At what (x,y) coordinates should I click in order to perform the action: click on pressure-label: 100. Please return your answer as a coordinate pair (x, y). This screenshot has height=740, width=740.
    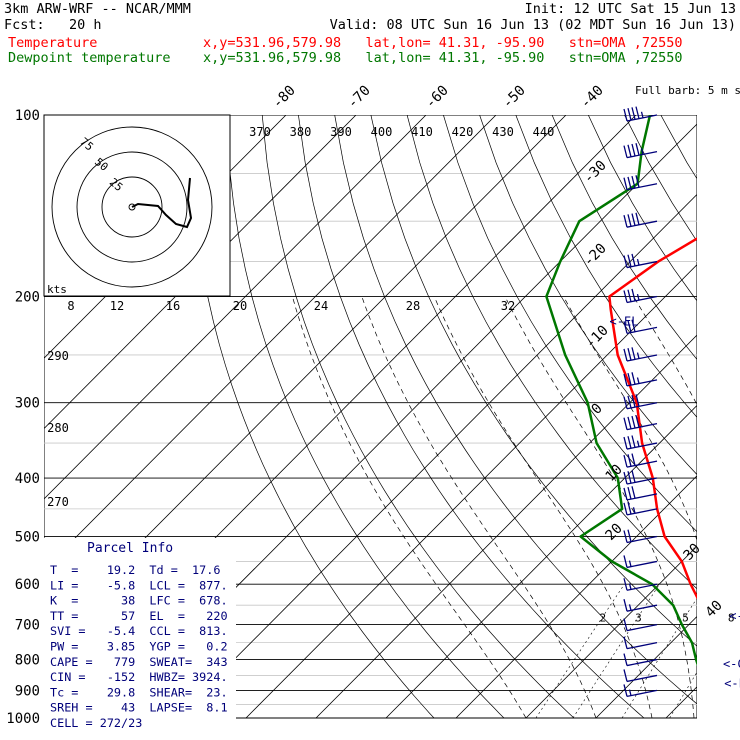
    Looking at the image, I should click on (27, 116).